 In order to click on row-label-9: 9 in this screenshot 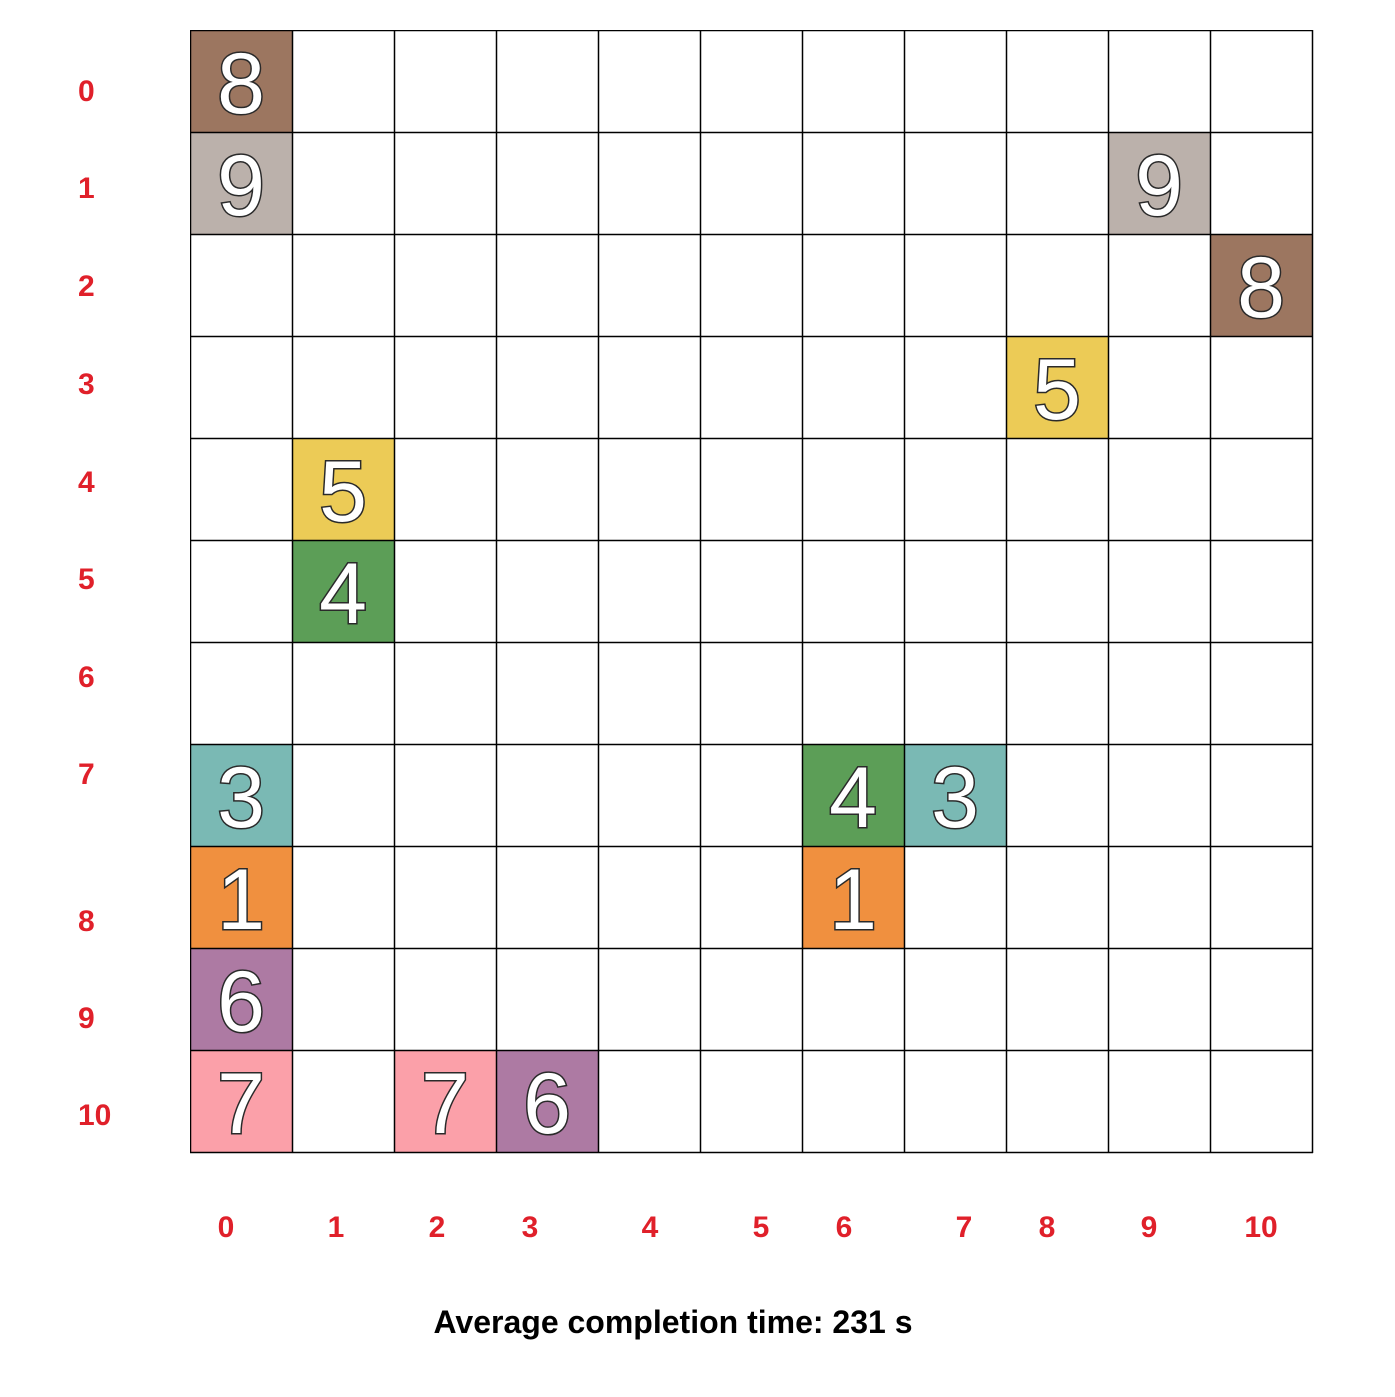, I will do `click(86, 1018)`.